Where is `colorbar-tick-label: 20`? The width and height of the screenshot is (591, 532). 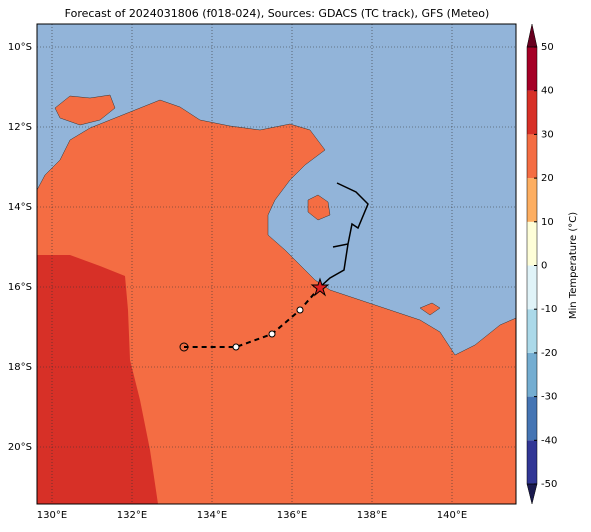 colorbar-tick-label: 20 is located at coordinates (547, 178).